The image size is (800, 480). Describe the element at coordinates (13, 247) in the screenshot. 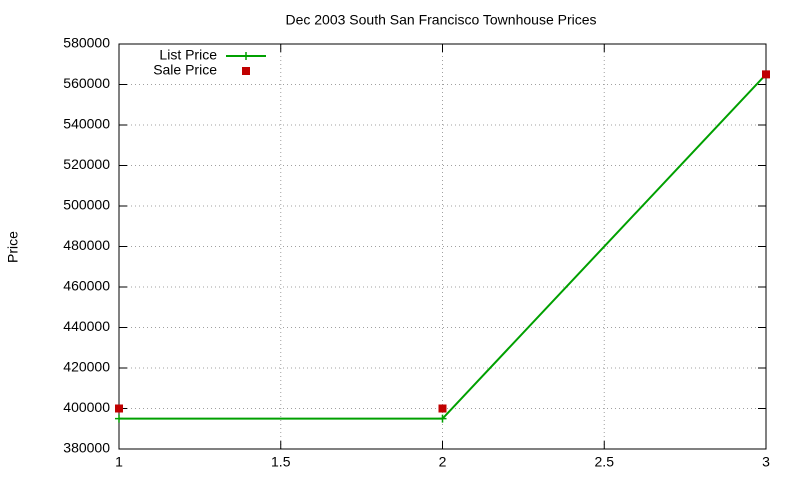

I see `y-axis-label: Price` at that location.